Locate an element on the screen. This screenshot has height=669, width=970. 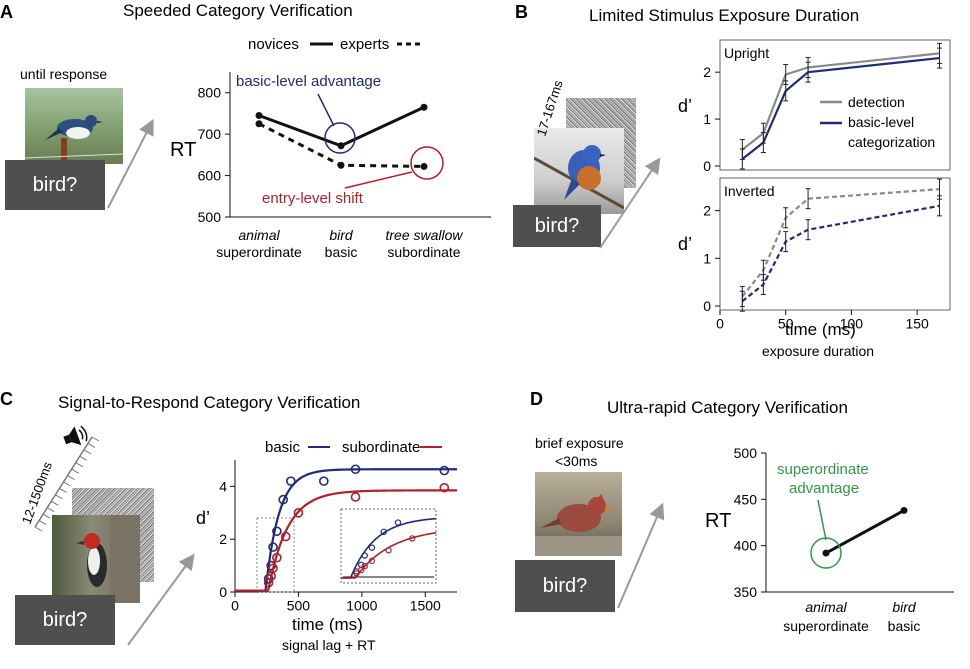
chart-b-x-tick-label: 100 is located at coordinates (852, 323).